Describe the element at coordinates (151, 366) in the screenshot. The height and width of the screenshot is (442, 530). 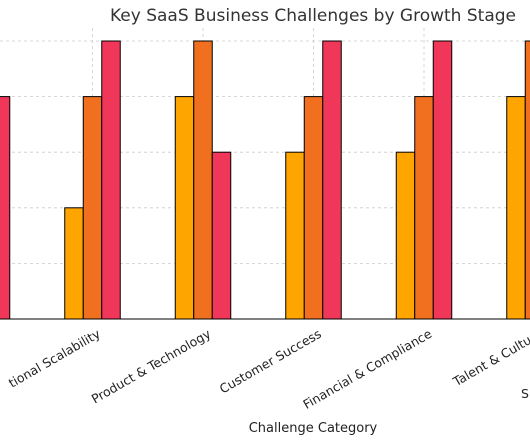
I see `x-tick-label: Product & Technology` at that location.